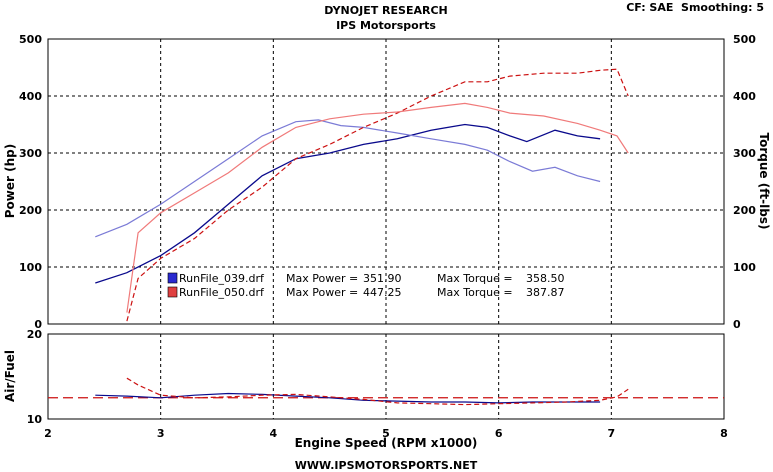 Image resolution: width=773 pixels, height=472 pixels. Describe the element at coordinates (30, 96) in the screenshot. I see `y-tick-label-power: 400` at that location.